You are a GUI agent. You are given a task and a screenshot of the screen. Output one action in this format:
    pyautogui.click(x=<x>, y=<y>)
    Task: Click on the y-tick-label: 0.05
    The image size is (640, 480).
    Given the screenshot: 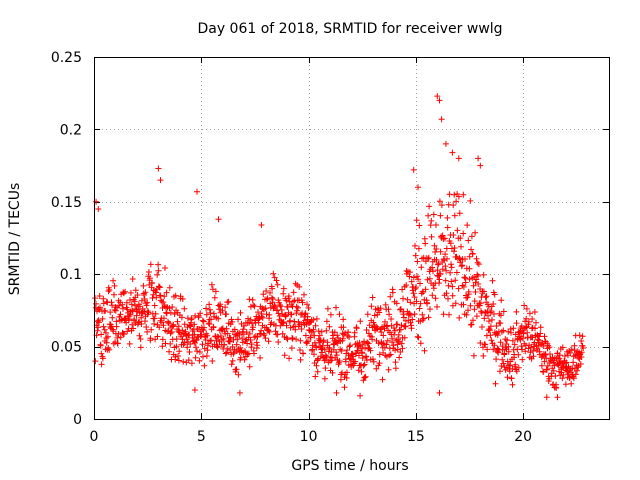 What is the action you would take?
    pyautogui.click(x=66, y=348)
    